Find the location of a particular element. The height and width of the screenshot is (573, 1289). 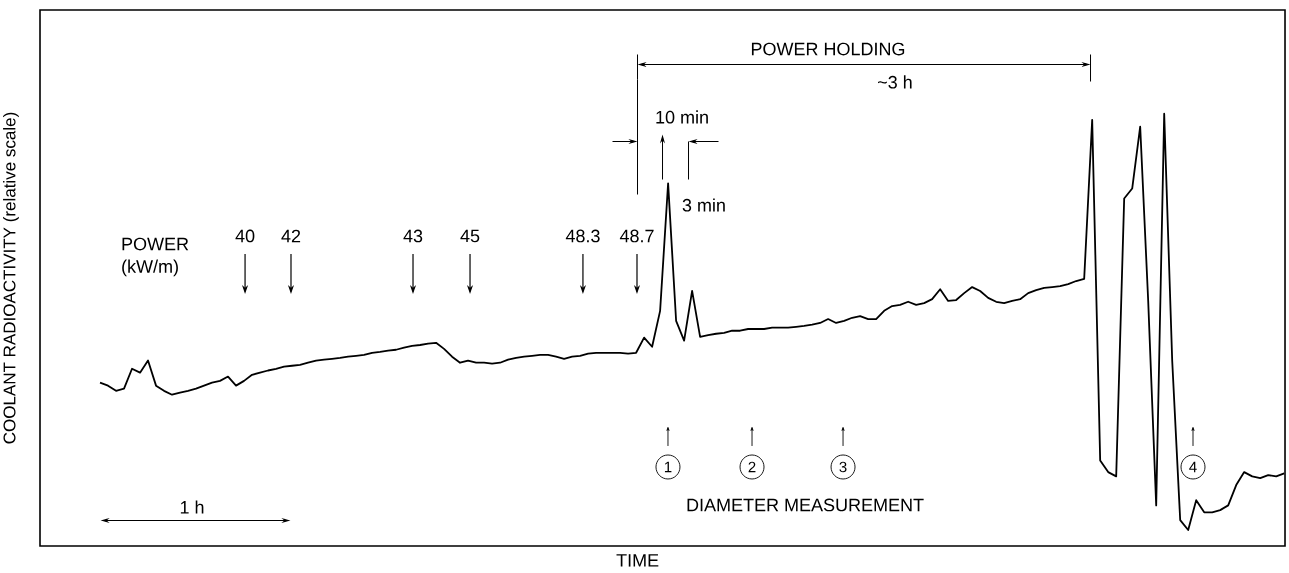

x-axis-title: TIME is located at coordinates (637, 560).